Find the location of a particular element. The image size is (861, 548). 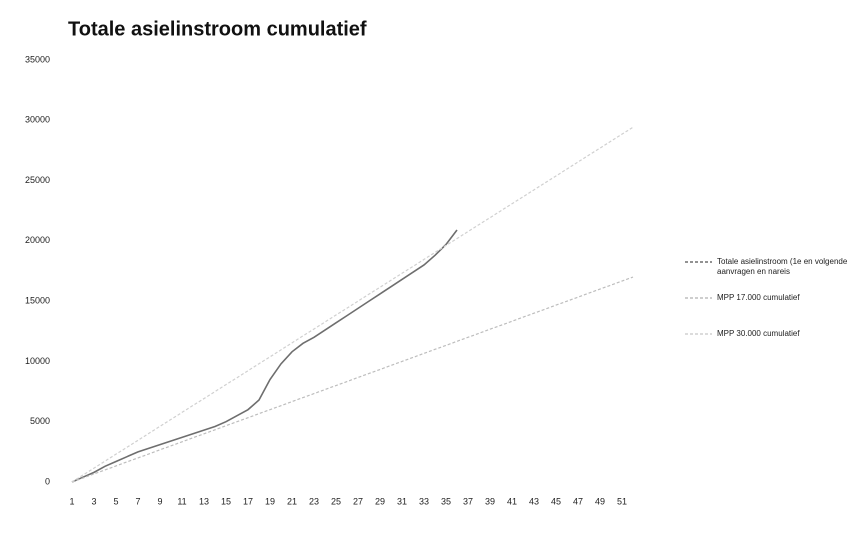

y-tick-label: 15000 is located at coordinates (37, 301).